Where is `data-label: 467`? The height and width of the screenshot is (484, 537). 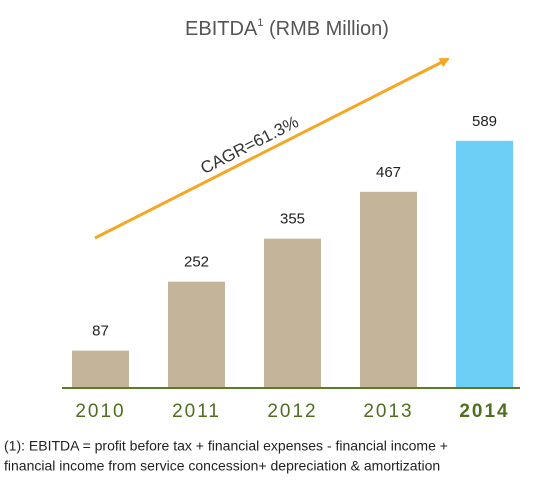
data-label: 467 is located at coordinates (388, 172).